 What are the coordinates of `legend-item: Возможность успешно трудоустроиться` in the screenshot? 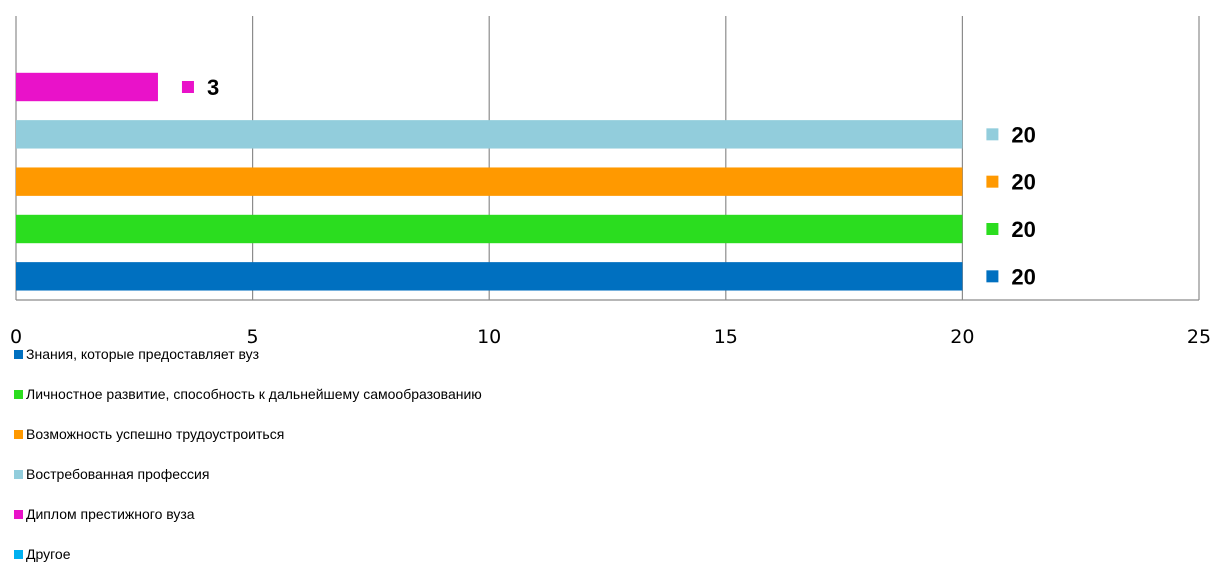 It's located at (149, 434).